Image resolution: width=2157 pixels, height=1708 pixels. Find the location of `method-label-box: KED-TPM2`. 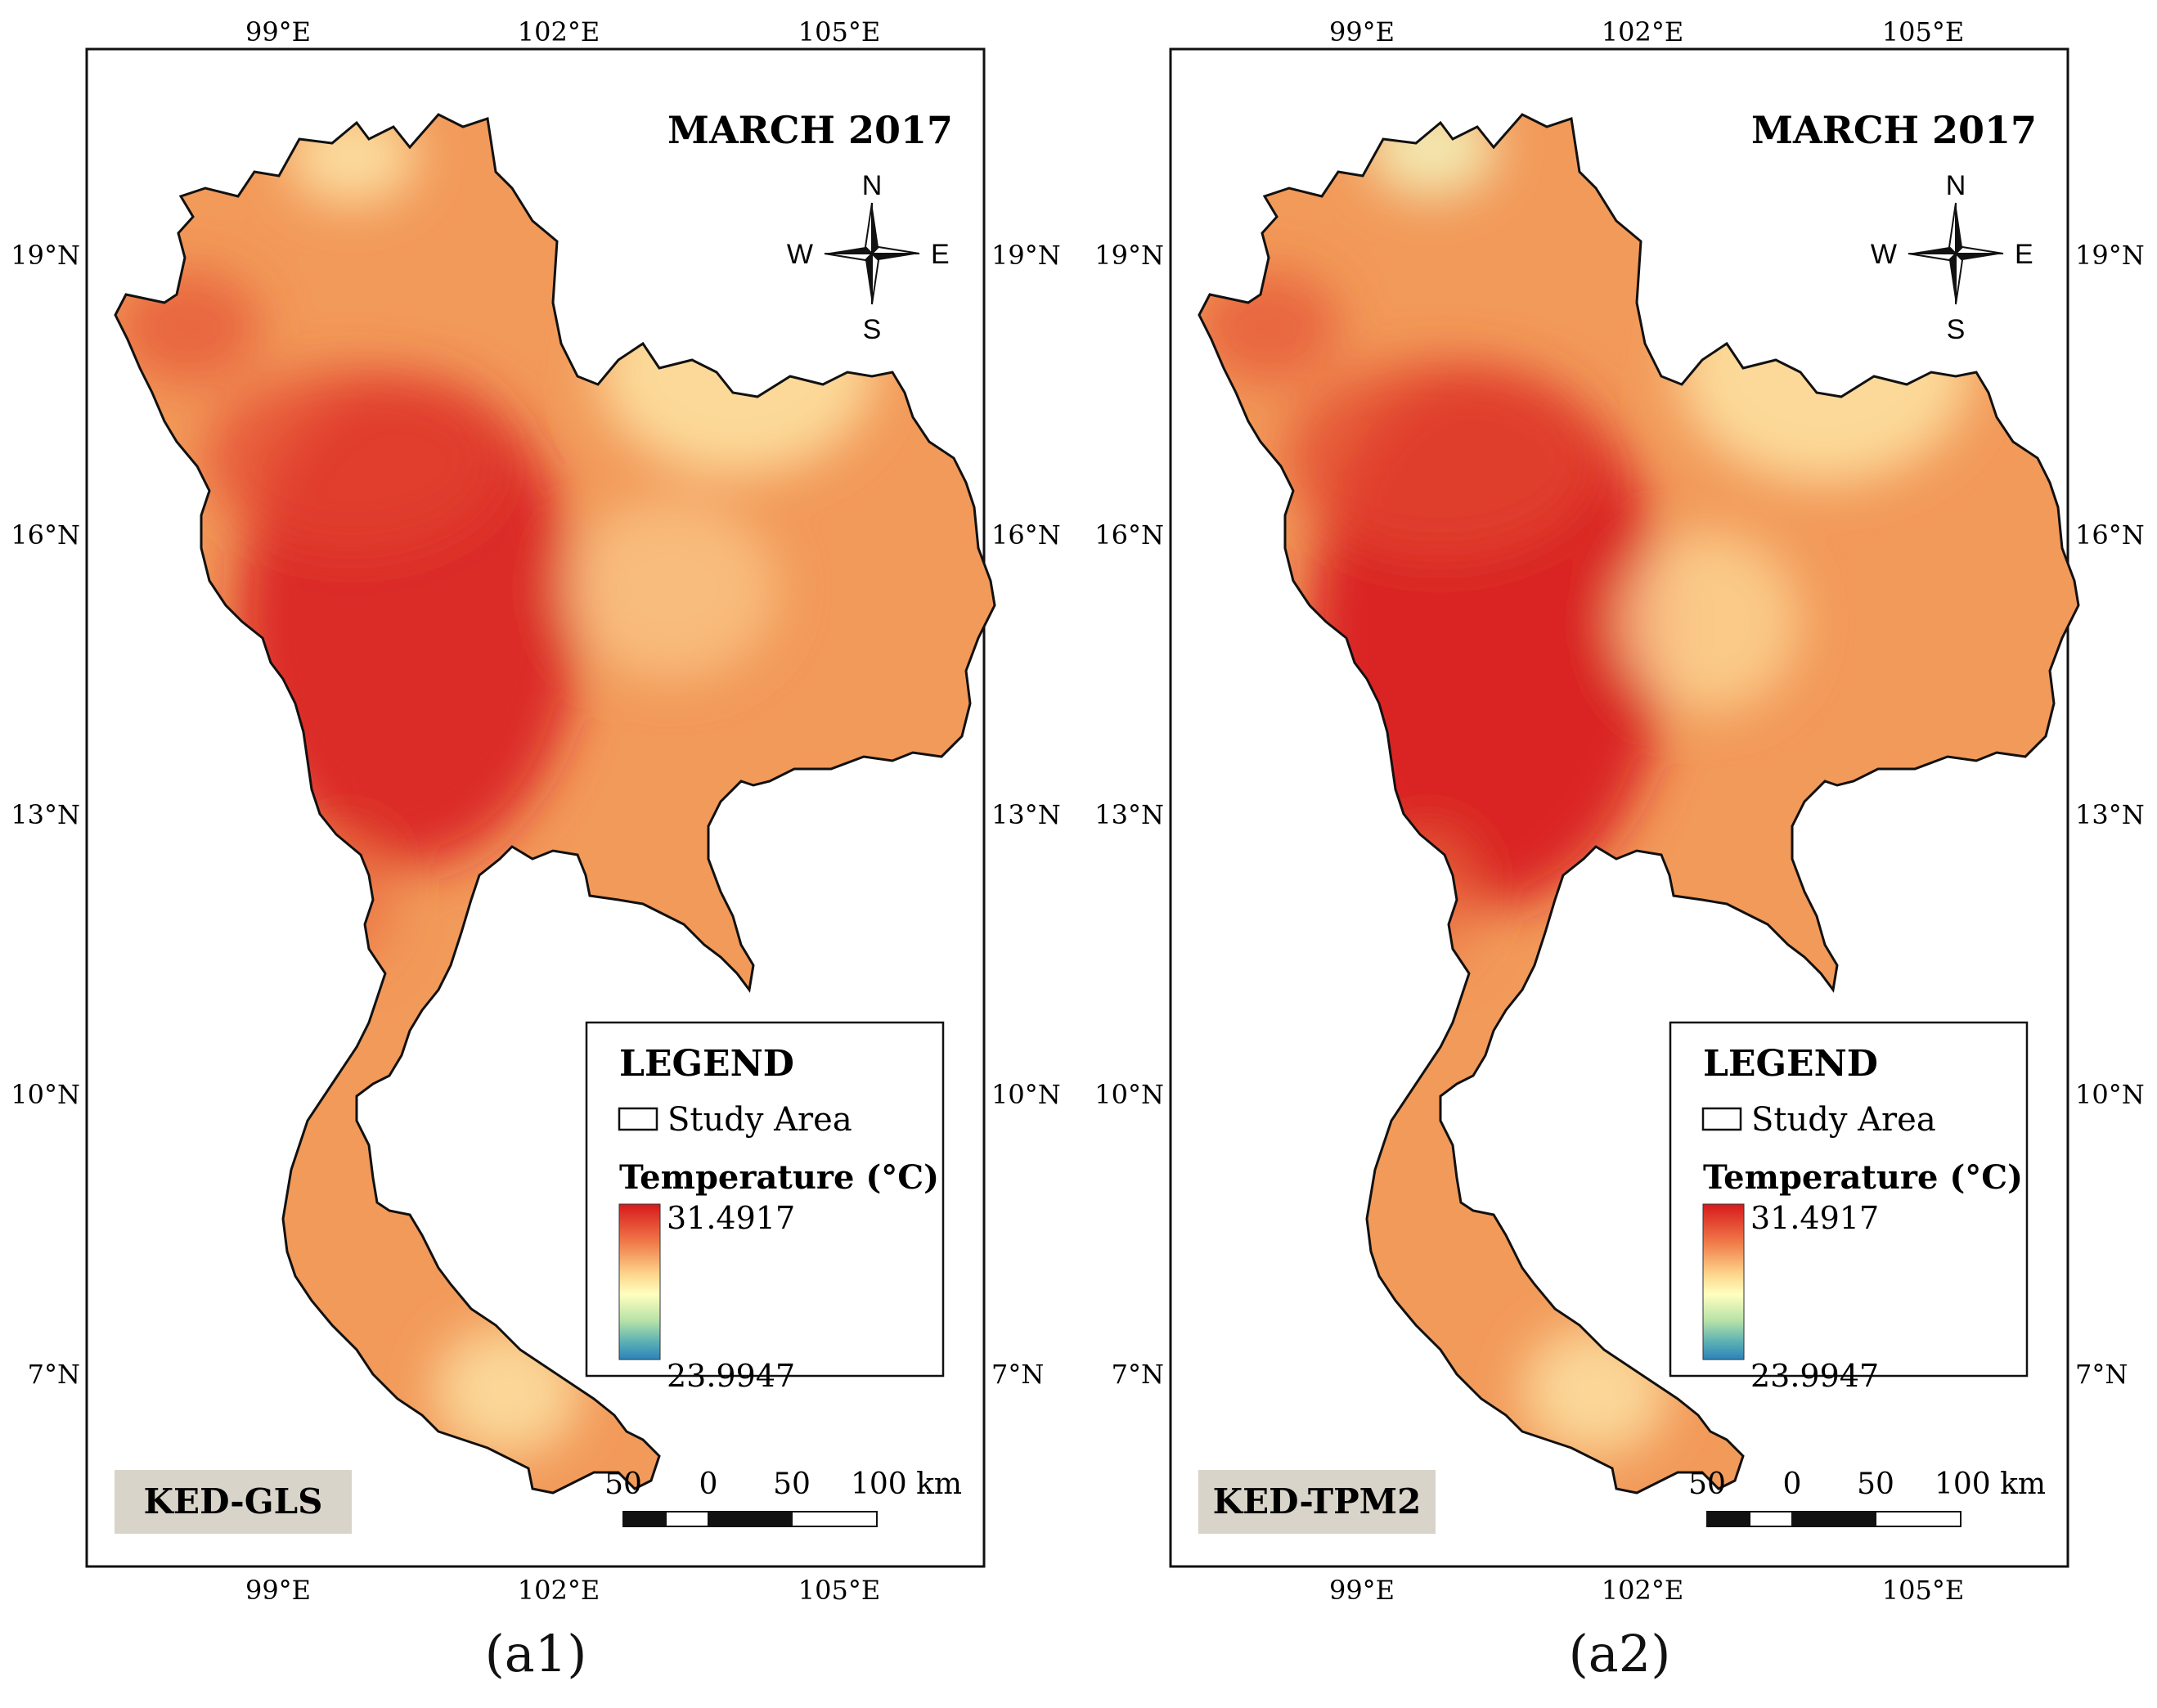

method-label-box: KED-TPM2 is located at coordinates (1317, 1502).